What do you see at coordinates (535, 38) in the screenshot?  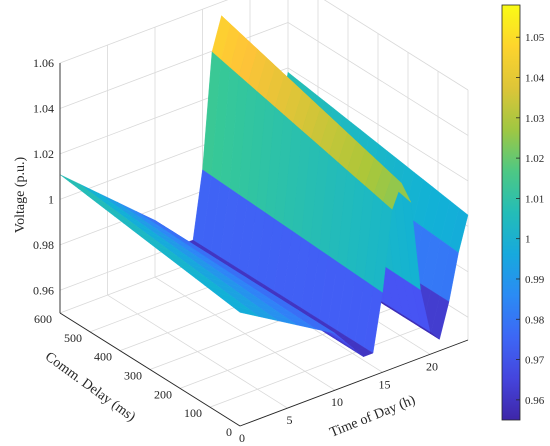 I see `colorbar-tick-label: 1.05` at bounding box center [535, 38].